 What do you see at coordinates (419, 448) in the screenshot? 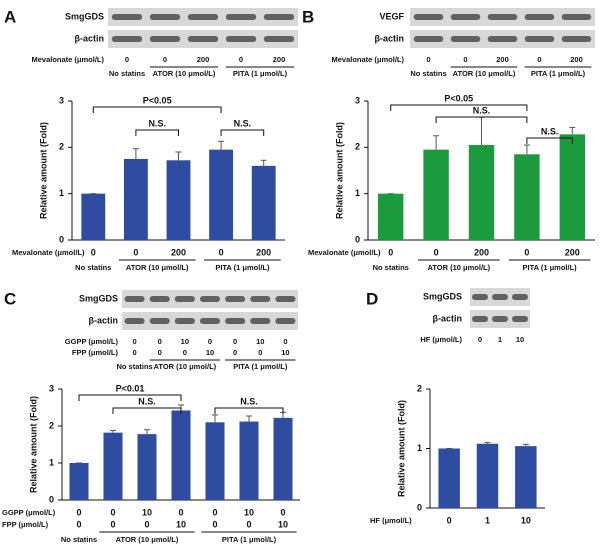
I see `y-tick-label: 1` at bounding box center [419, 448].